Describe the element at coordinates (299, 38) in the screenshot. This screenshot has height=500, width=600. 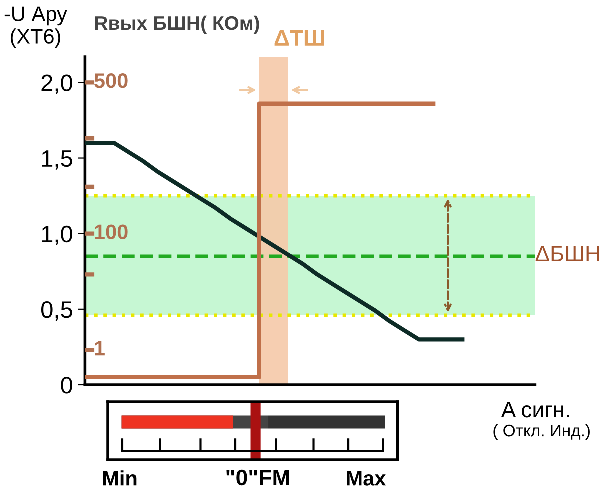
I see `text: ΔТШ` at that location.